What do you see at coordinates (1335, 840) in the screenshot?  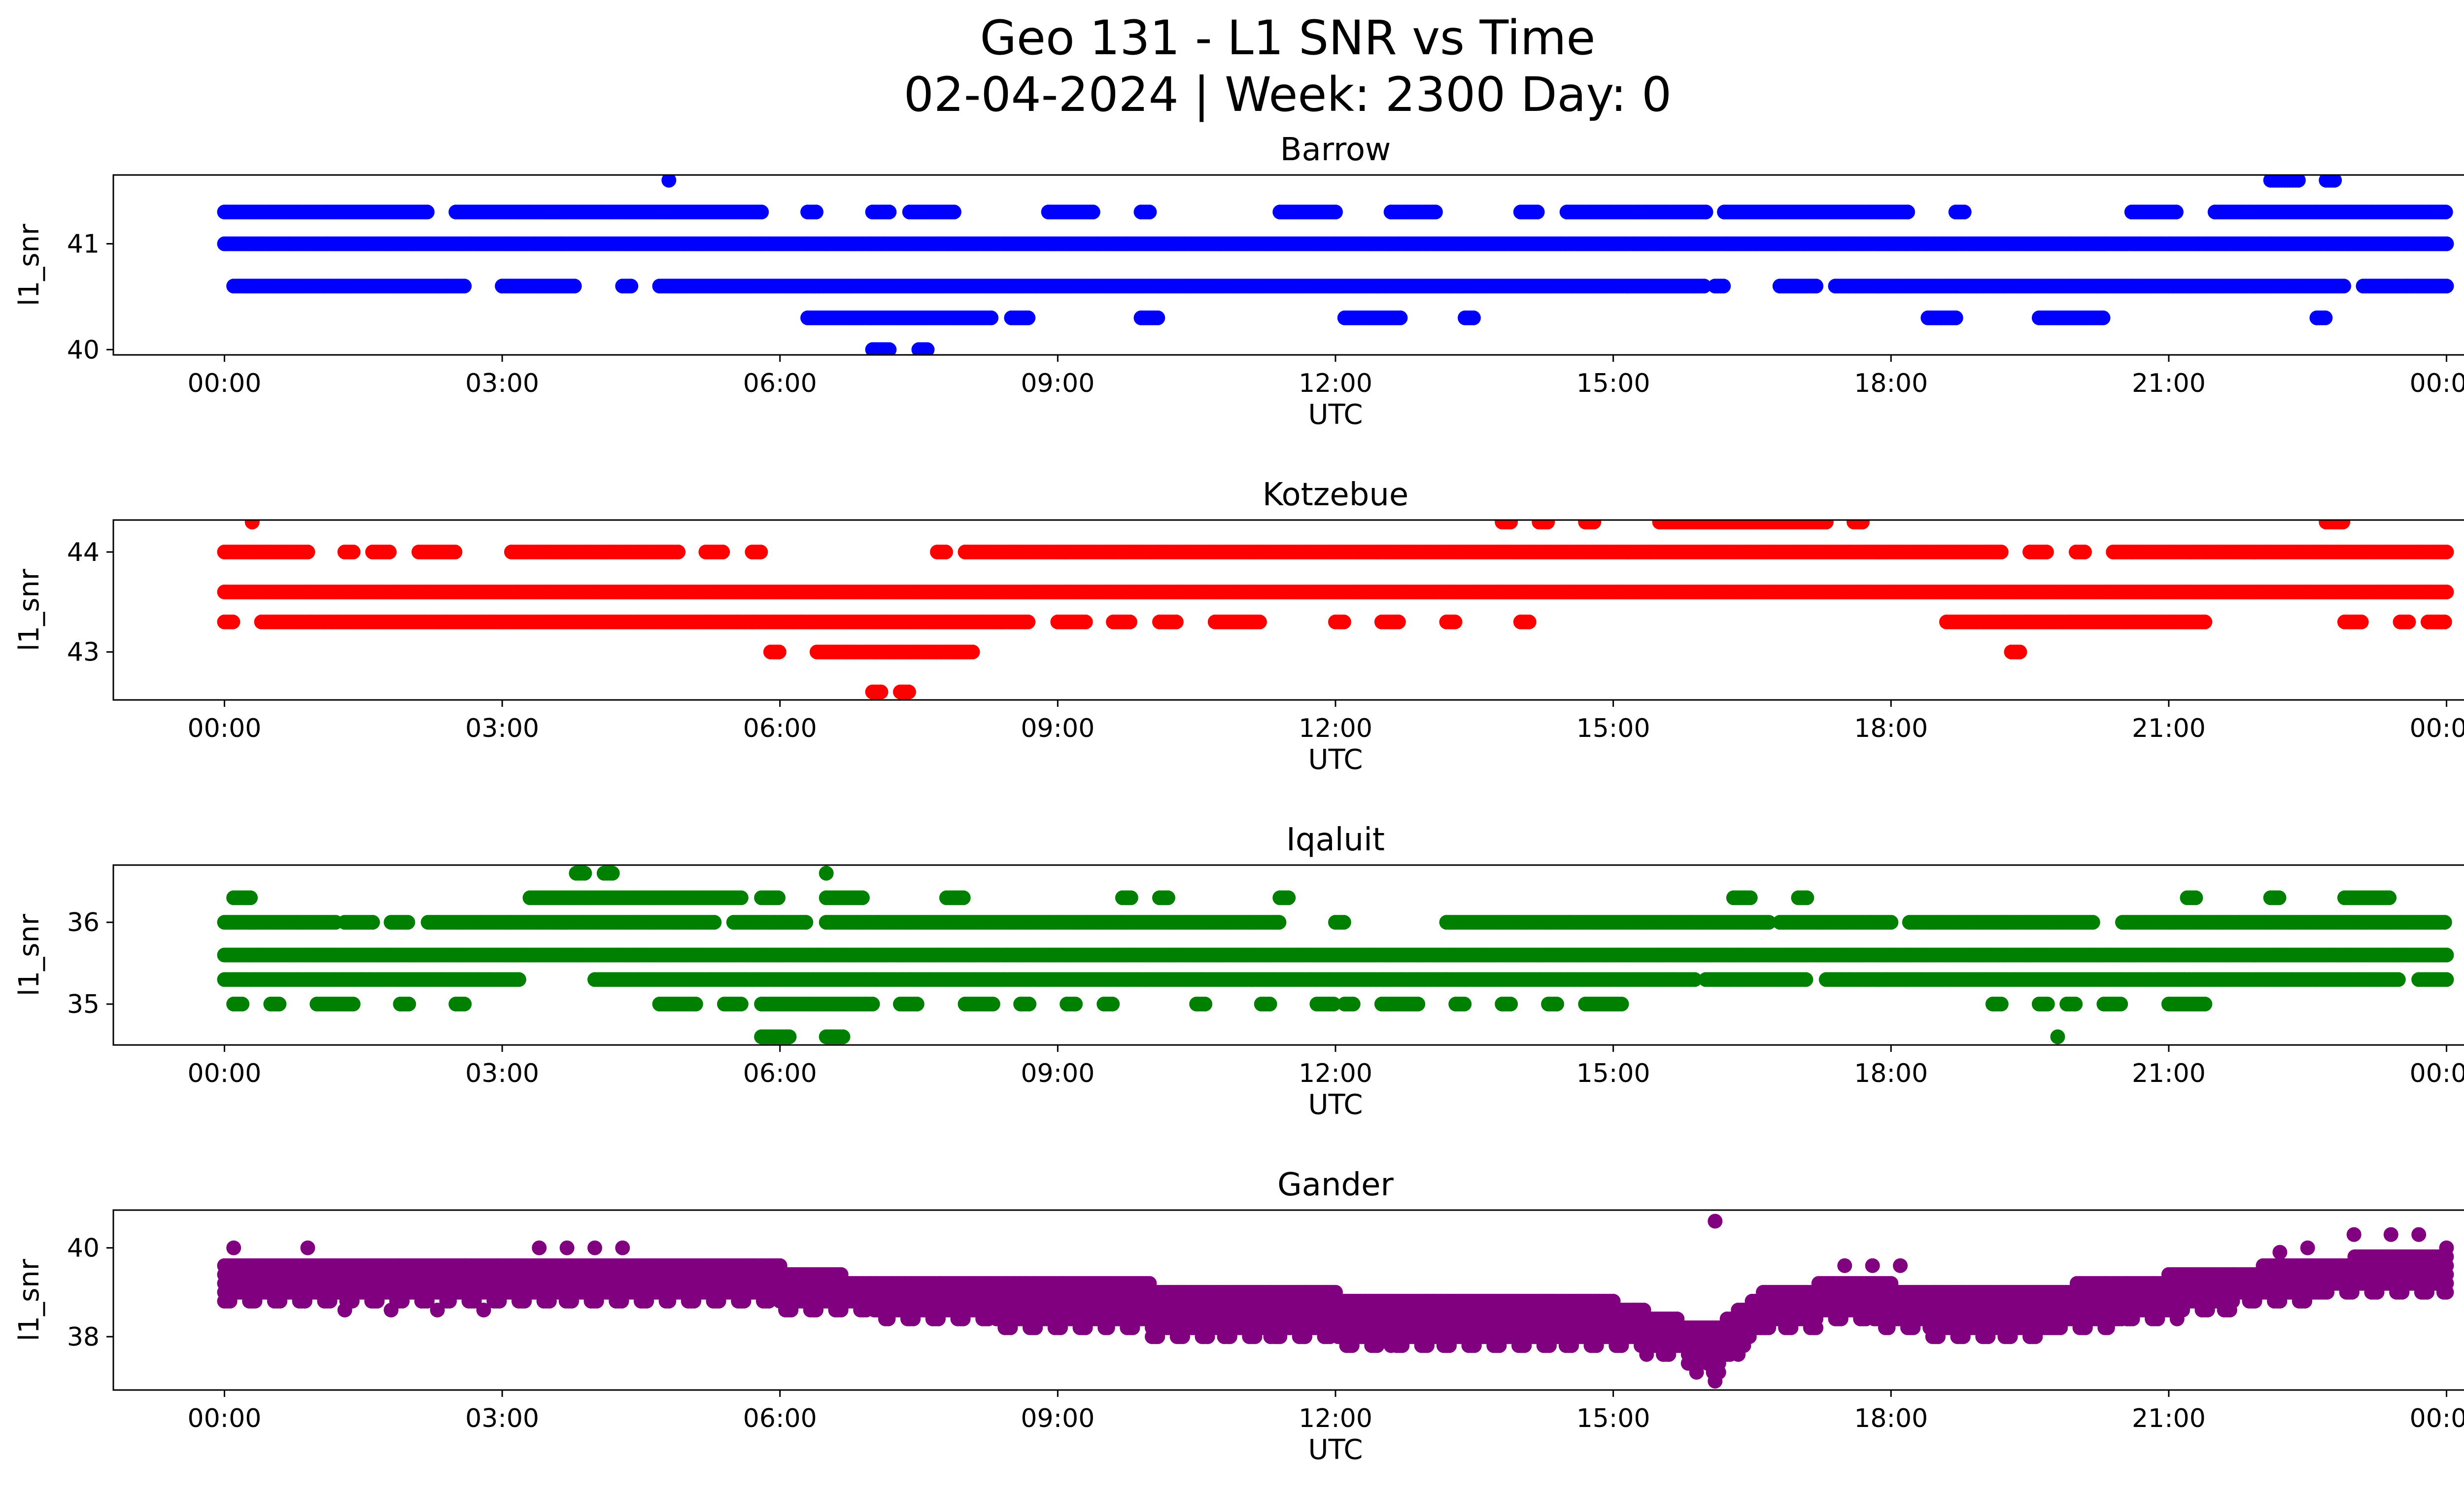 I see `subplot-title: Iqaluit` at bounding box center [1335, 840].